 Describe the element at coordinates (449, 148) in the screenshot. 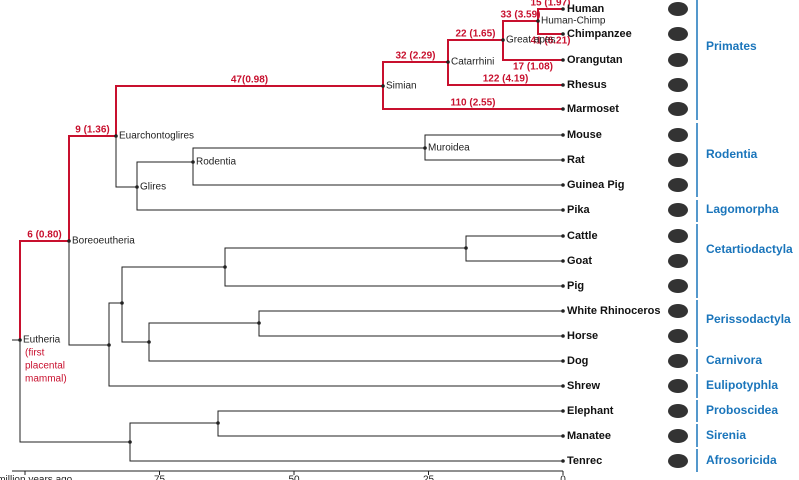

I see `clade-label: Muroidea` at that location.